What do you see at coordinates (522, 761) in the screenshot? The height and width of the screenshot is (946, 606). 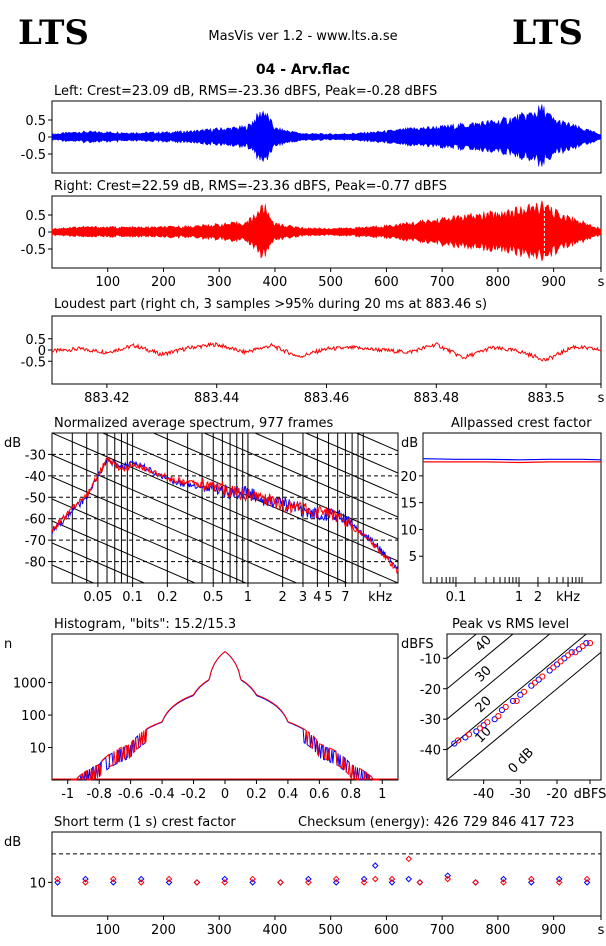 I see `crest-annotation: 0 dB` at bounding box center [522, 761].